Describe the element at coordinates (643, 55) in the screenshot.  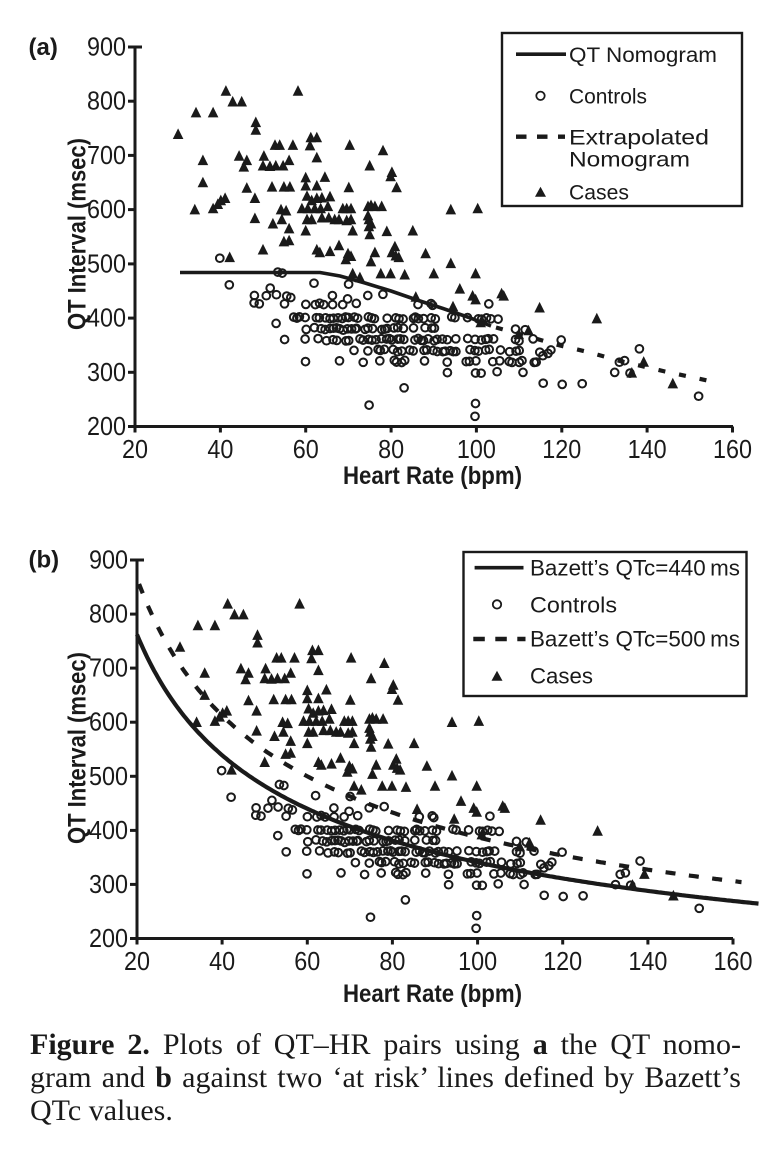
I see `svg-text: QT Nomogram` at that location.